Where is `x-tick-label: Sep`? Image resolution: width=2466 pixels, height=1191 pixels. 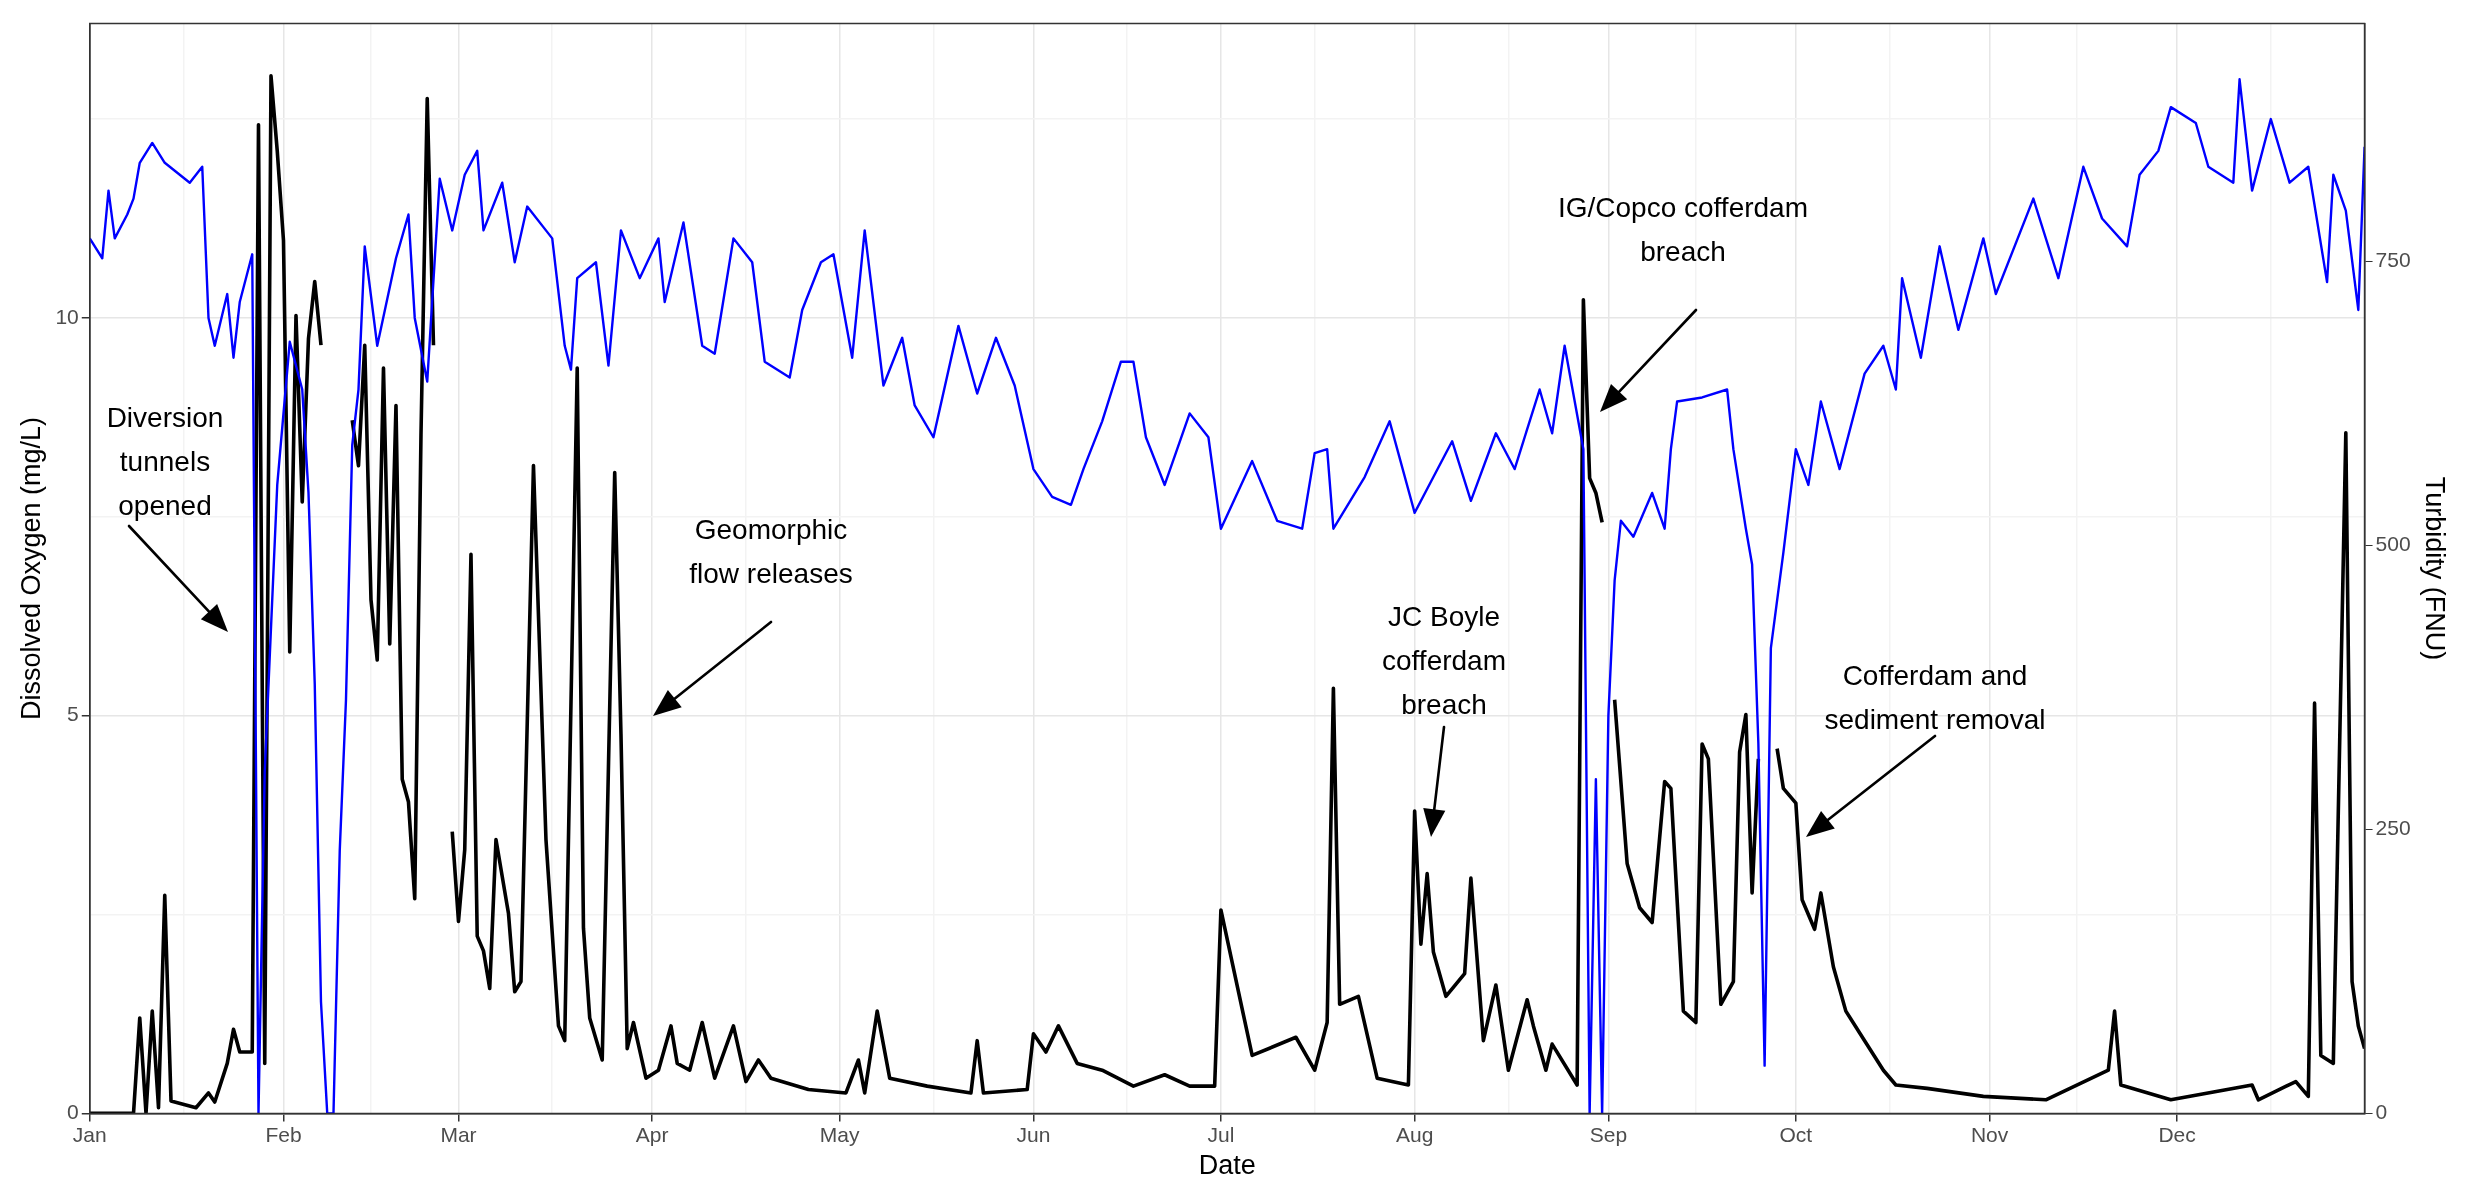 x-tick-label: Sep is located at coordinates (1608, 1134).